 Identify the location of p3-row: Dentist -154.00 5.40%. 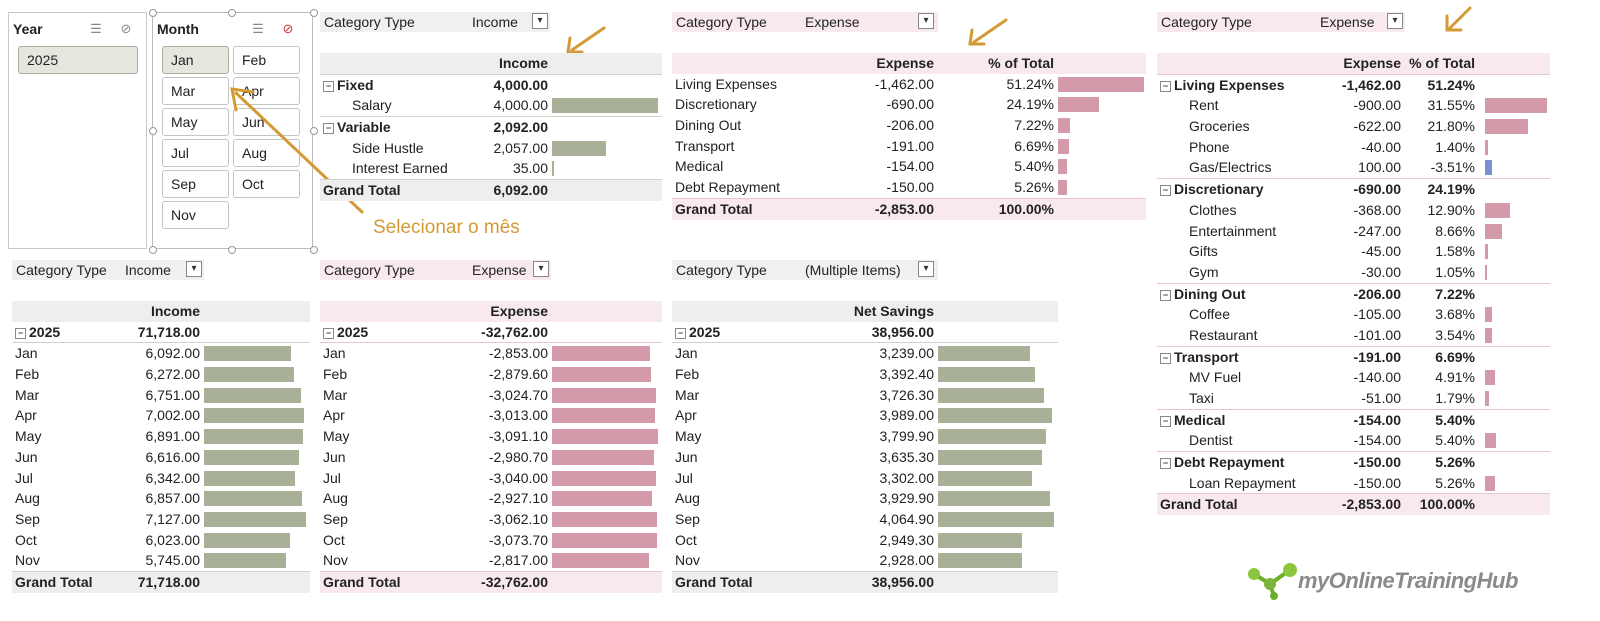
(1353, 440).